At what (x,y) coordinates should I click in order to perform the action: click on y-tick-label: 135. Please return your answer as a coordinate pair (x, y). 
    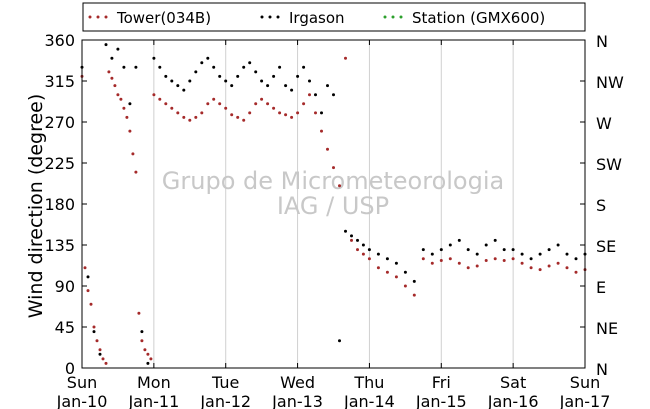
    Looking at the image, I should click on (59, 245).